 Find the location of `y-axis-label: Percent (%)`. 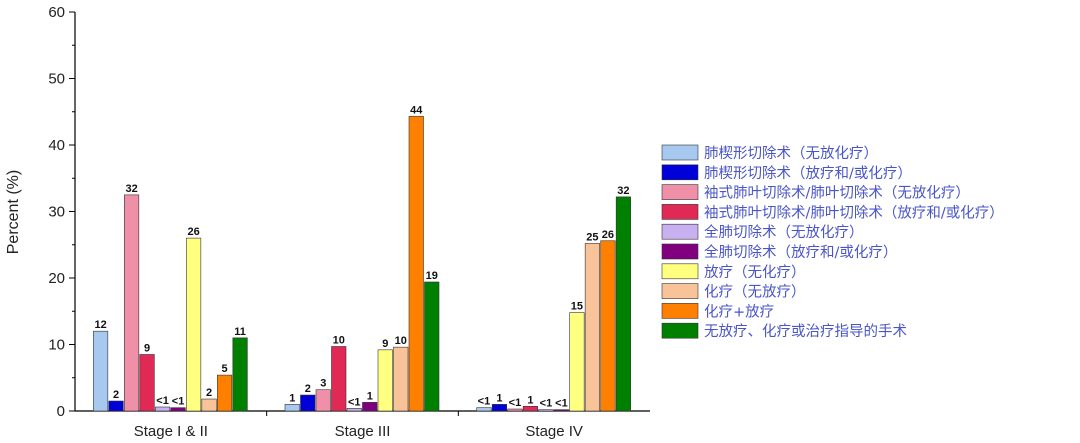

y-axis-label: Percent (%) is located at coordinates (13, 212).